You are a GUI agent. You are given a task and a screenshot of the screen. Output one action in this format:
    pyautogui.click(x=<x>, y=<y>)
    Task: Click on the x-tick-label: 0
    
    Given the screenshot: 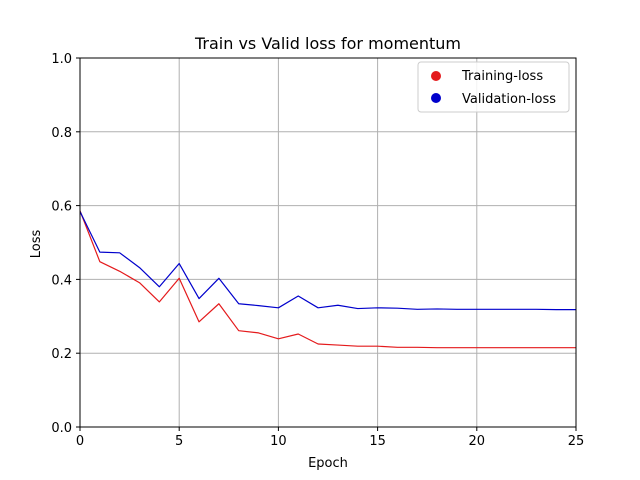 What is the action you would take?
    pyautogui.click(x=80, y=441)
    